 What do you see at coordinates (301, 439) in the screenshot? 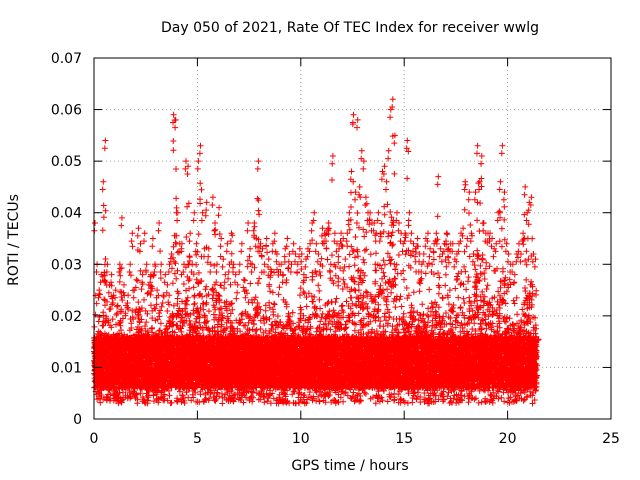
I see `x-tick-label: 10` at bounding box center [301, 439].